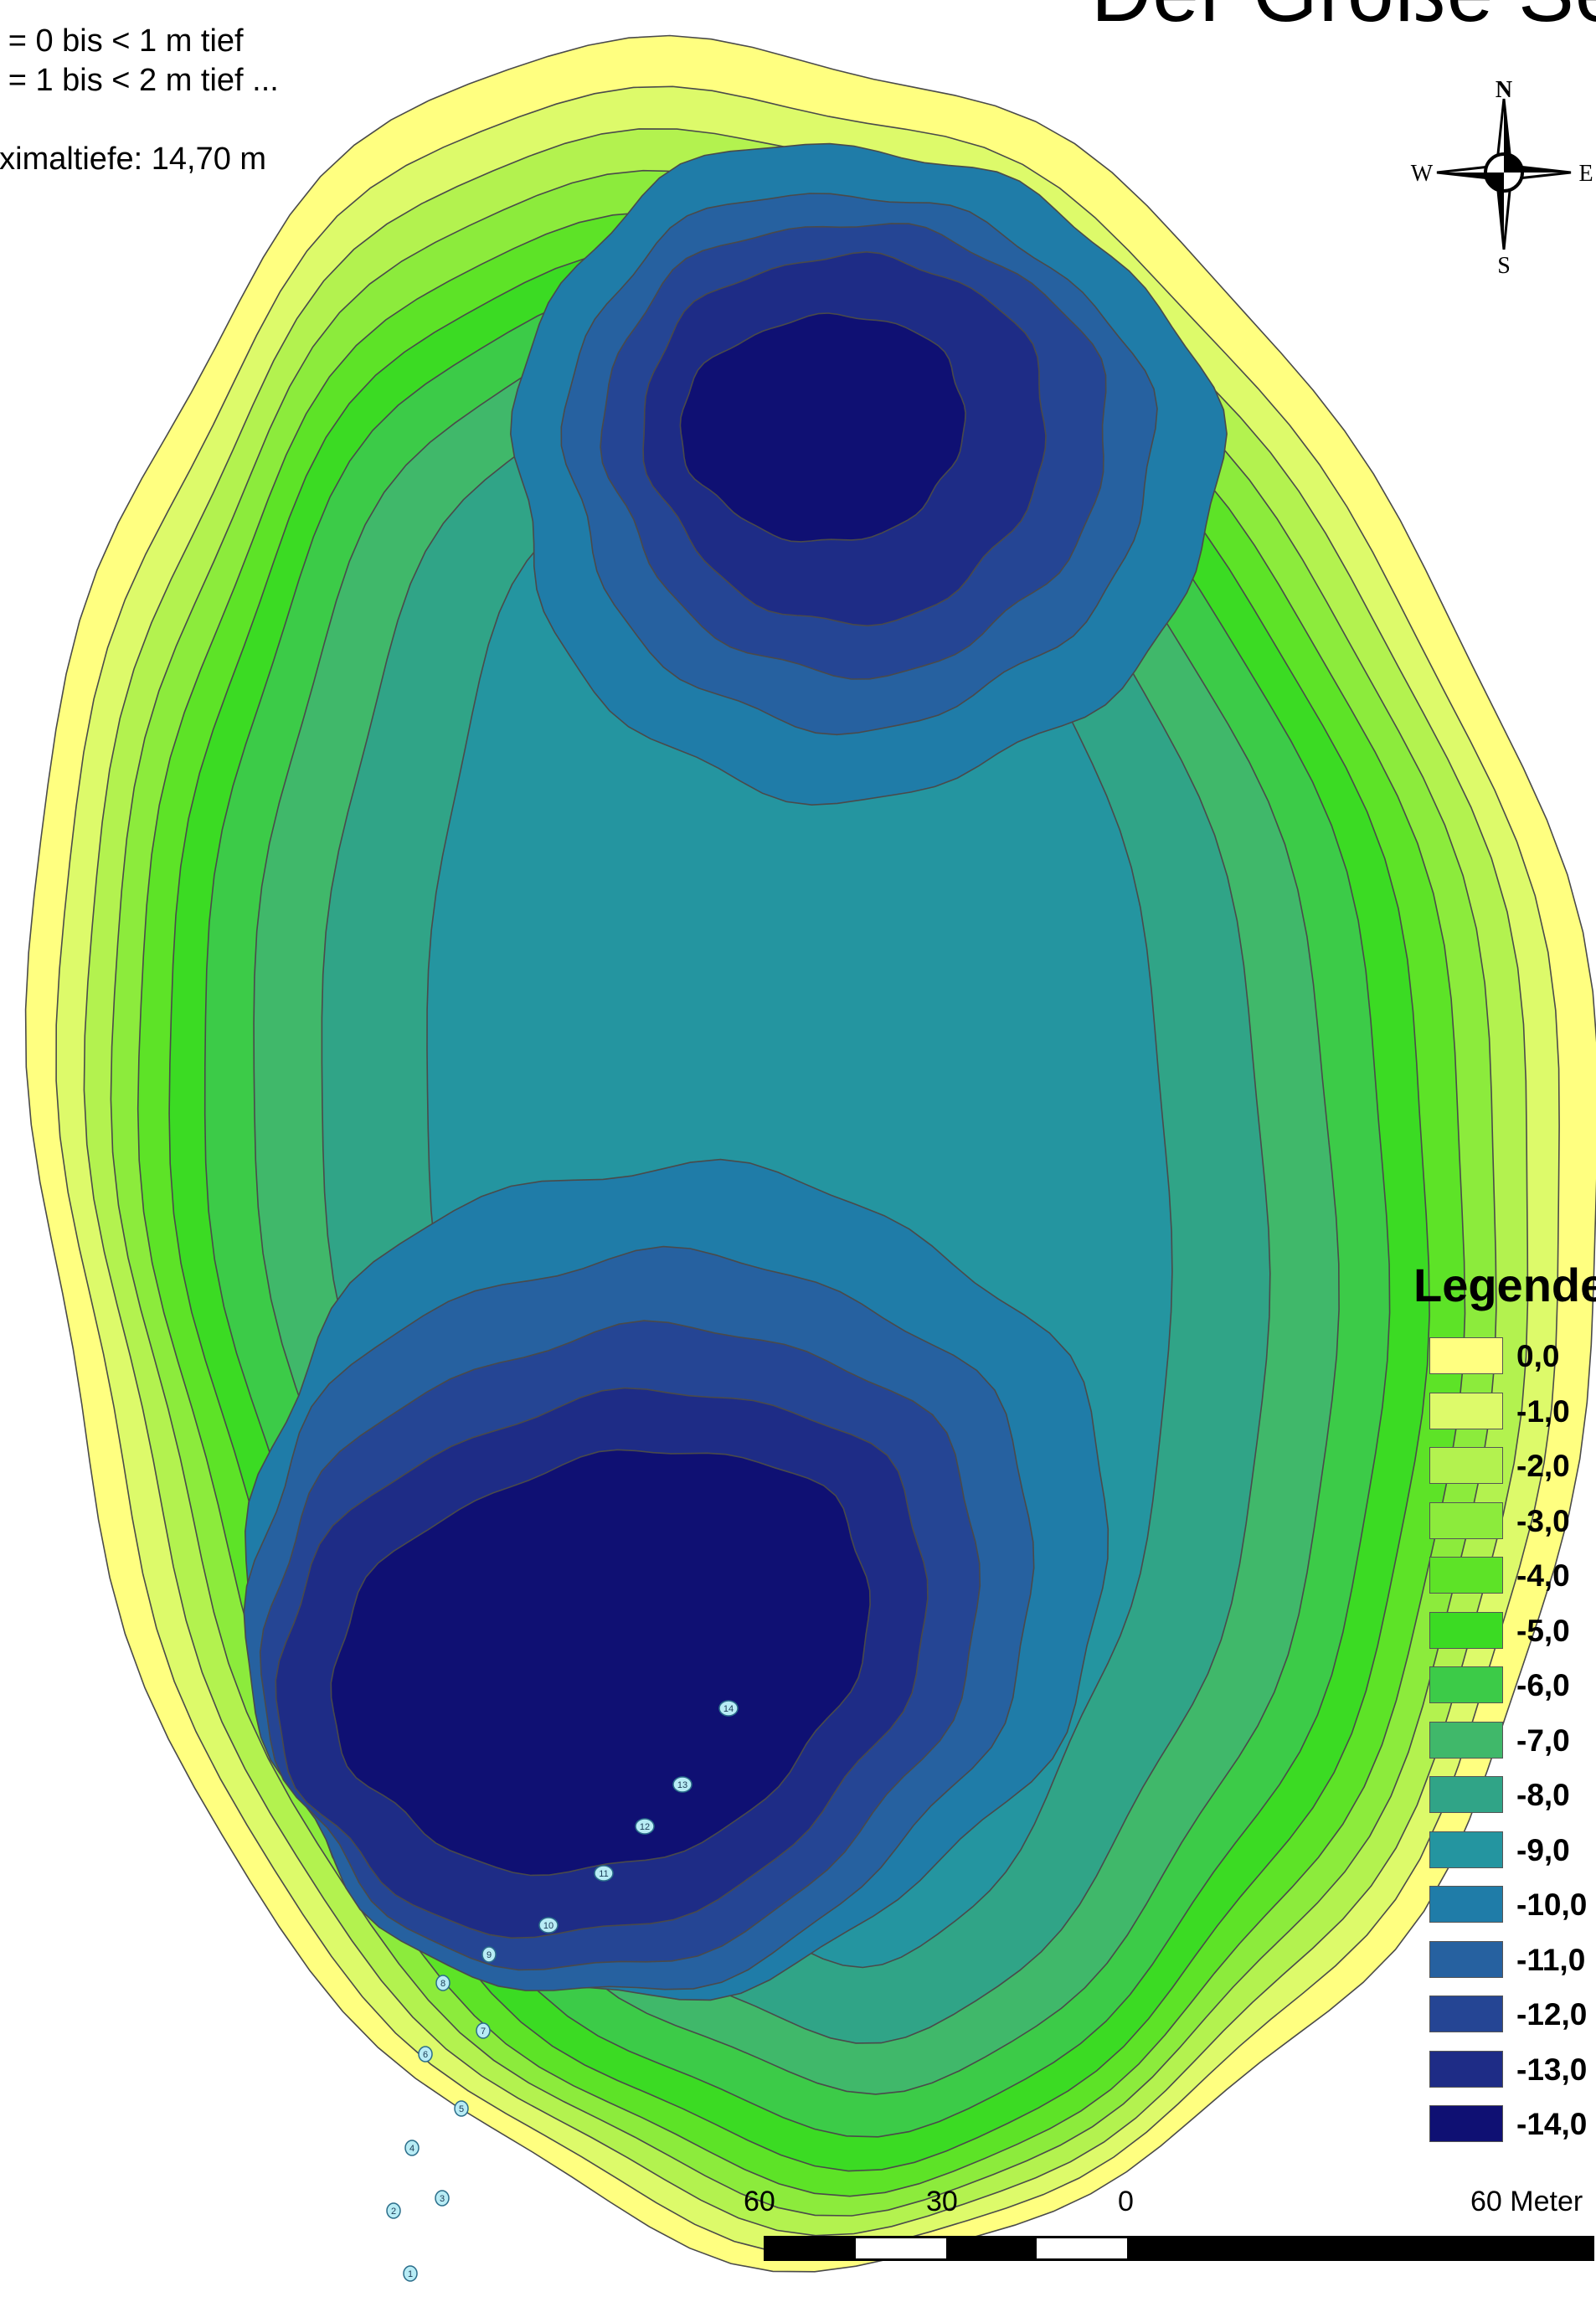 The image size is (1596, 2302). I want to click on profile-point: 7, so click(483, 2030).